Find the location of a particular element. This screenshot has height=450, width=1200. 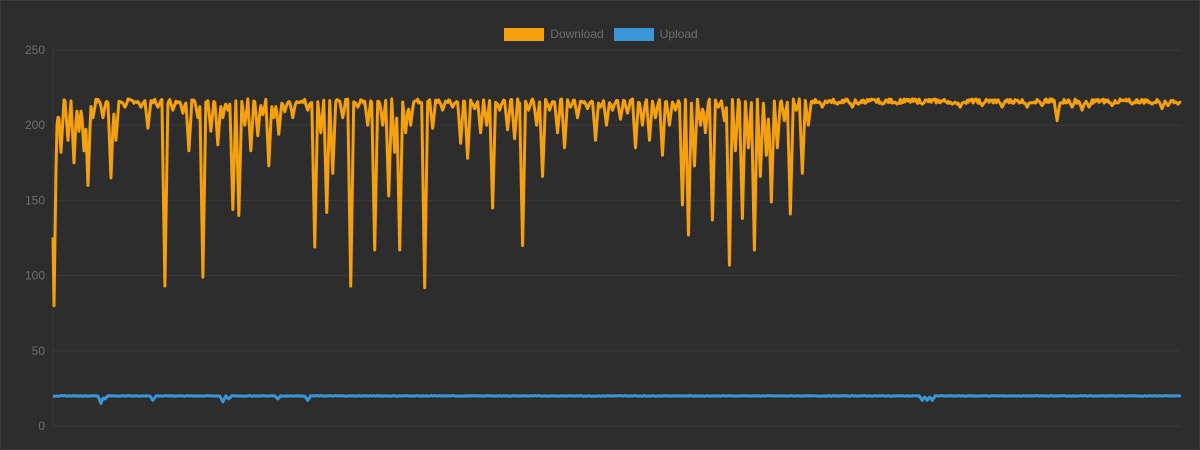

series-line-upload is located at coordinates (617, 399).